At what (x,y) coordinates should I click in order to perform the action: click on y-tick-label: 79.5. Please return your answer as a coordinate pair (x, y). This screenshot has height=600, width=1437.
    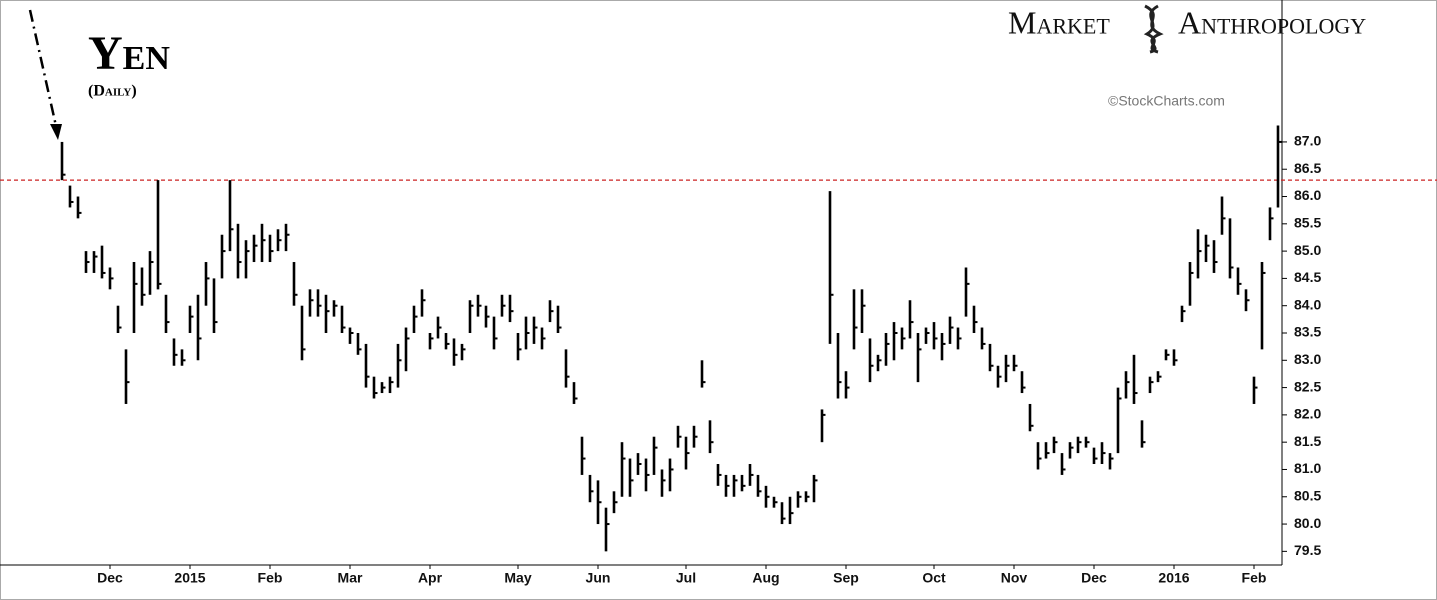
    Looking at the image, I should click on (1307, 550).